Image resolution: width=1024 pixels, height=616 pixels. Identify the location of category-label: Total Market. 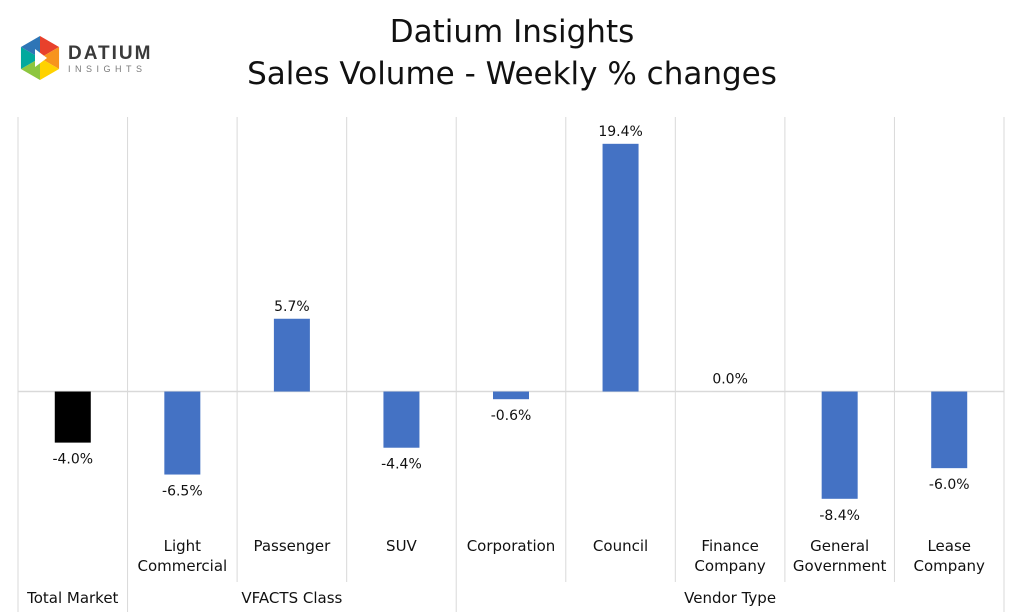
(72, 598).